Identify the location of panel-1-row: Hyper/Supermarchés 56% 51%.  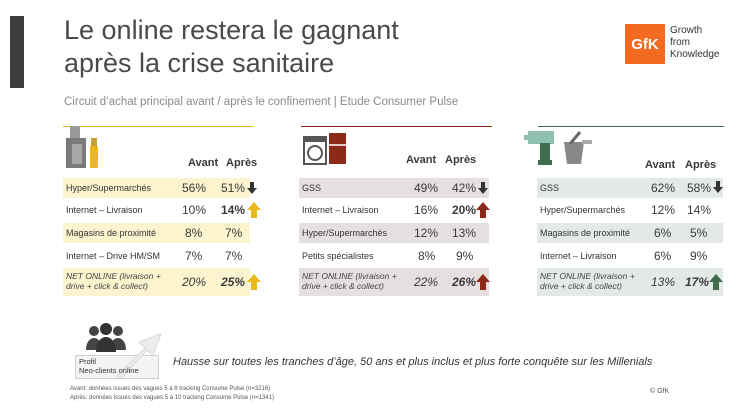
(160, 188).